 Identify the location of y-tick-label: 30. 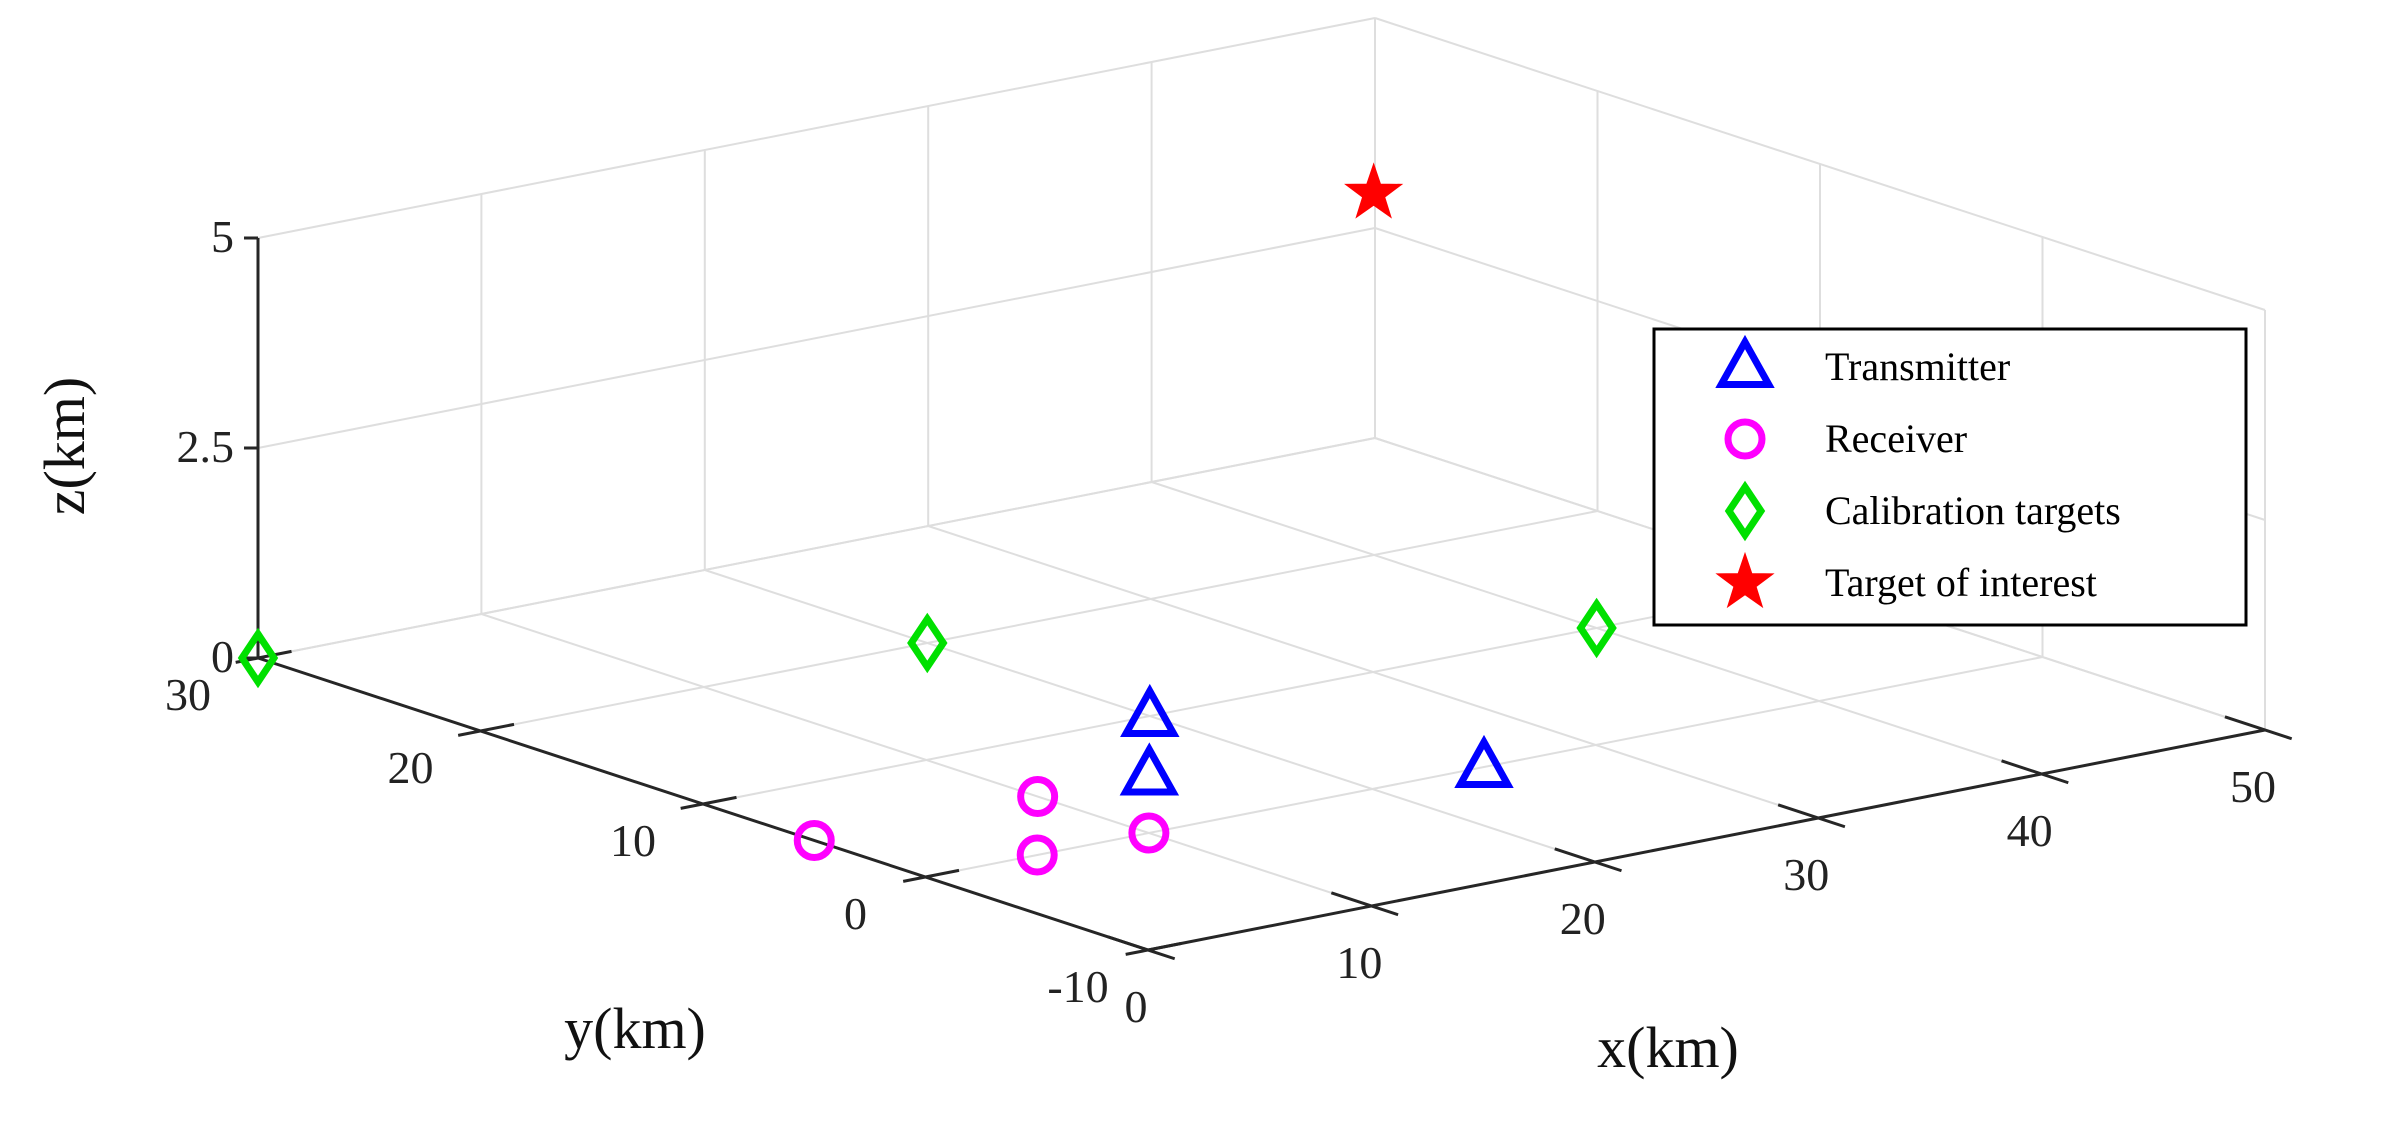
(188, 694).